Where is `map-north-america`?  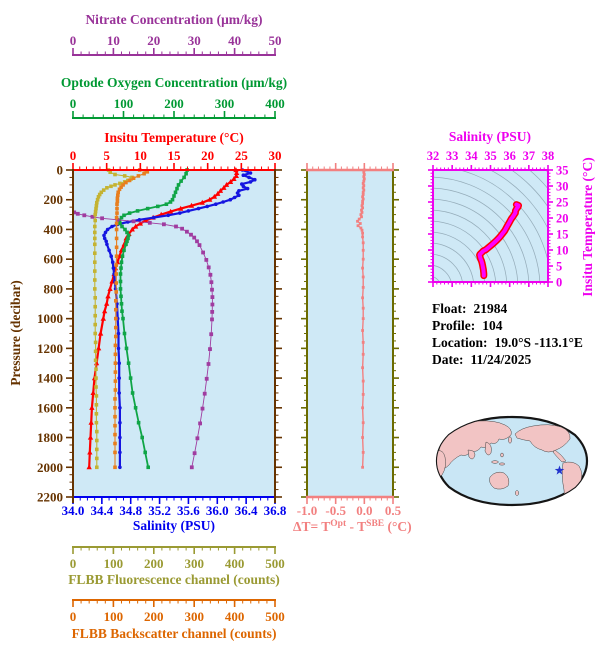 map-north-america is located at coordinates (542, 438).